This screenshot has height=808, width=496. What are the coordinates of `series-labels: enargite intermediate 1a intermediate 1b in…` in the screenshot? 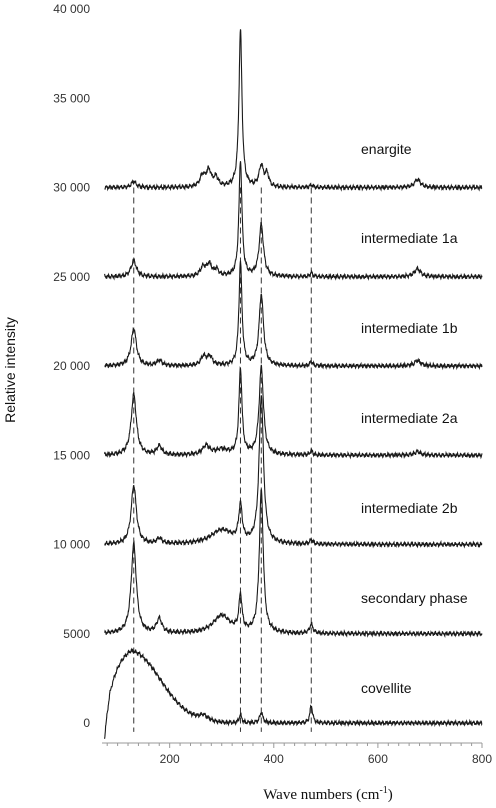 It's located at (414, 418).